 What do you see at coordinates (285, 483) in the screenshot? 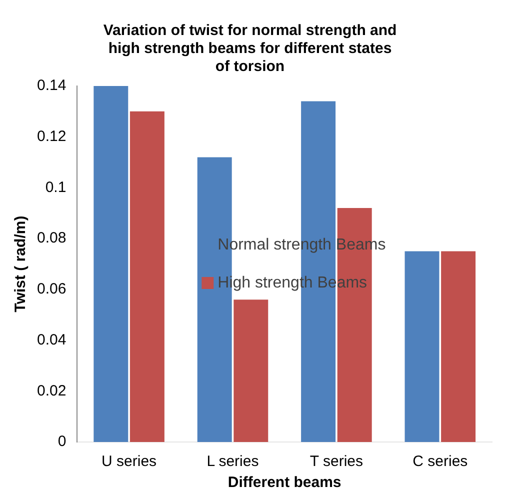
I see `x-axis-title: Different beams` at bounding box center [285, 483].